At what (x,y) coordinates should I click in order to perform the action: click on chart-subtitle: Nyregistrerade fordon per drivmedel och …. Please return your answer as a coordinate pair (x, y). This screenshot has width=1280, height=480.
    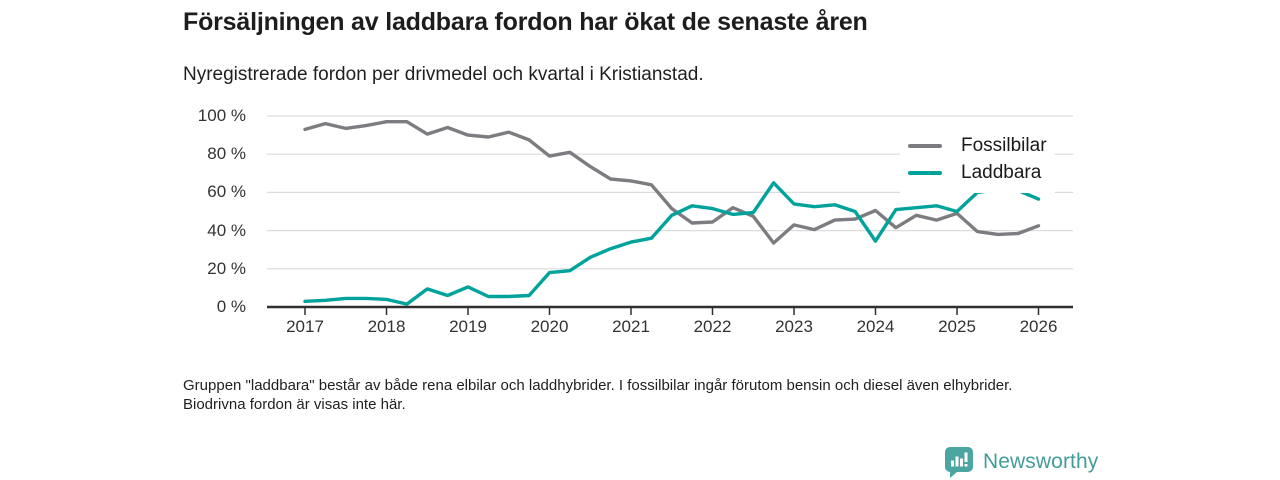
    Looking at the image, I should click on (443, 74).